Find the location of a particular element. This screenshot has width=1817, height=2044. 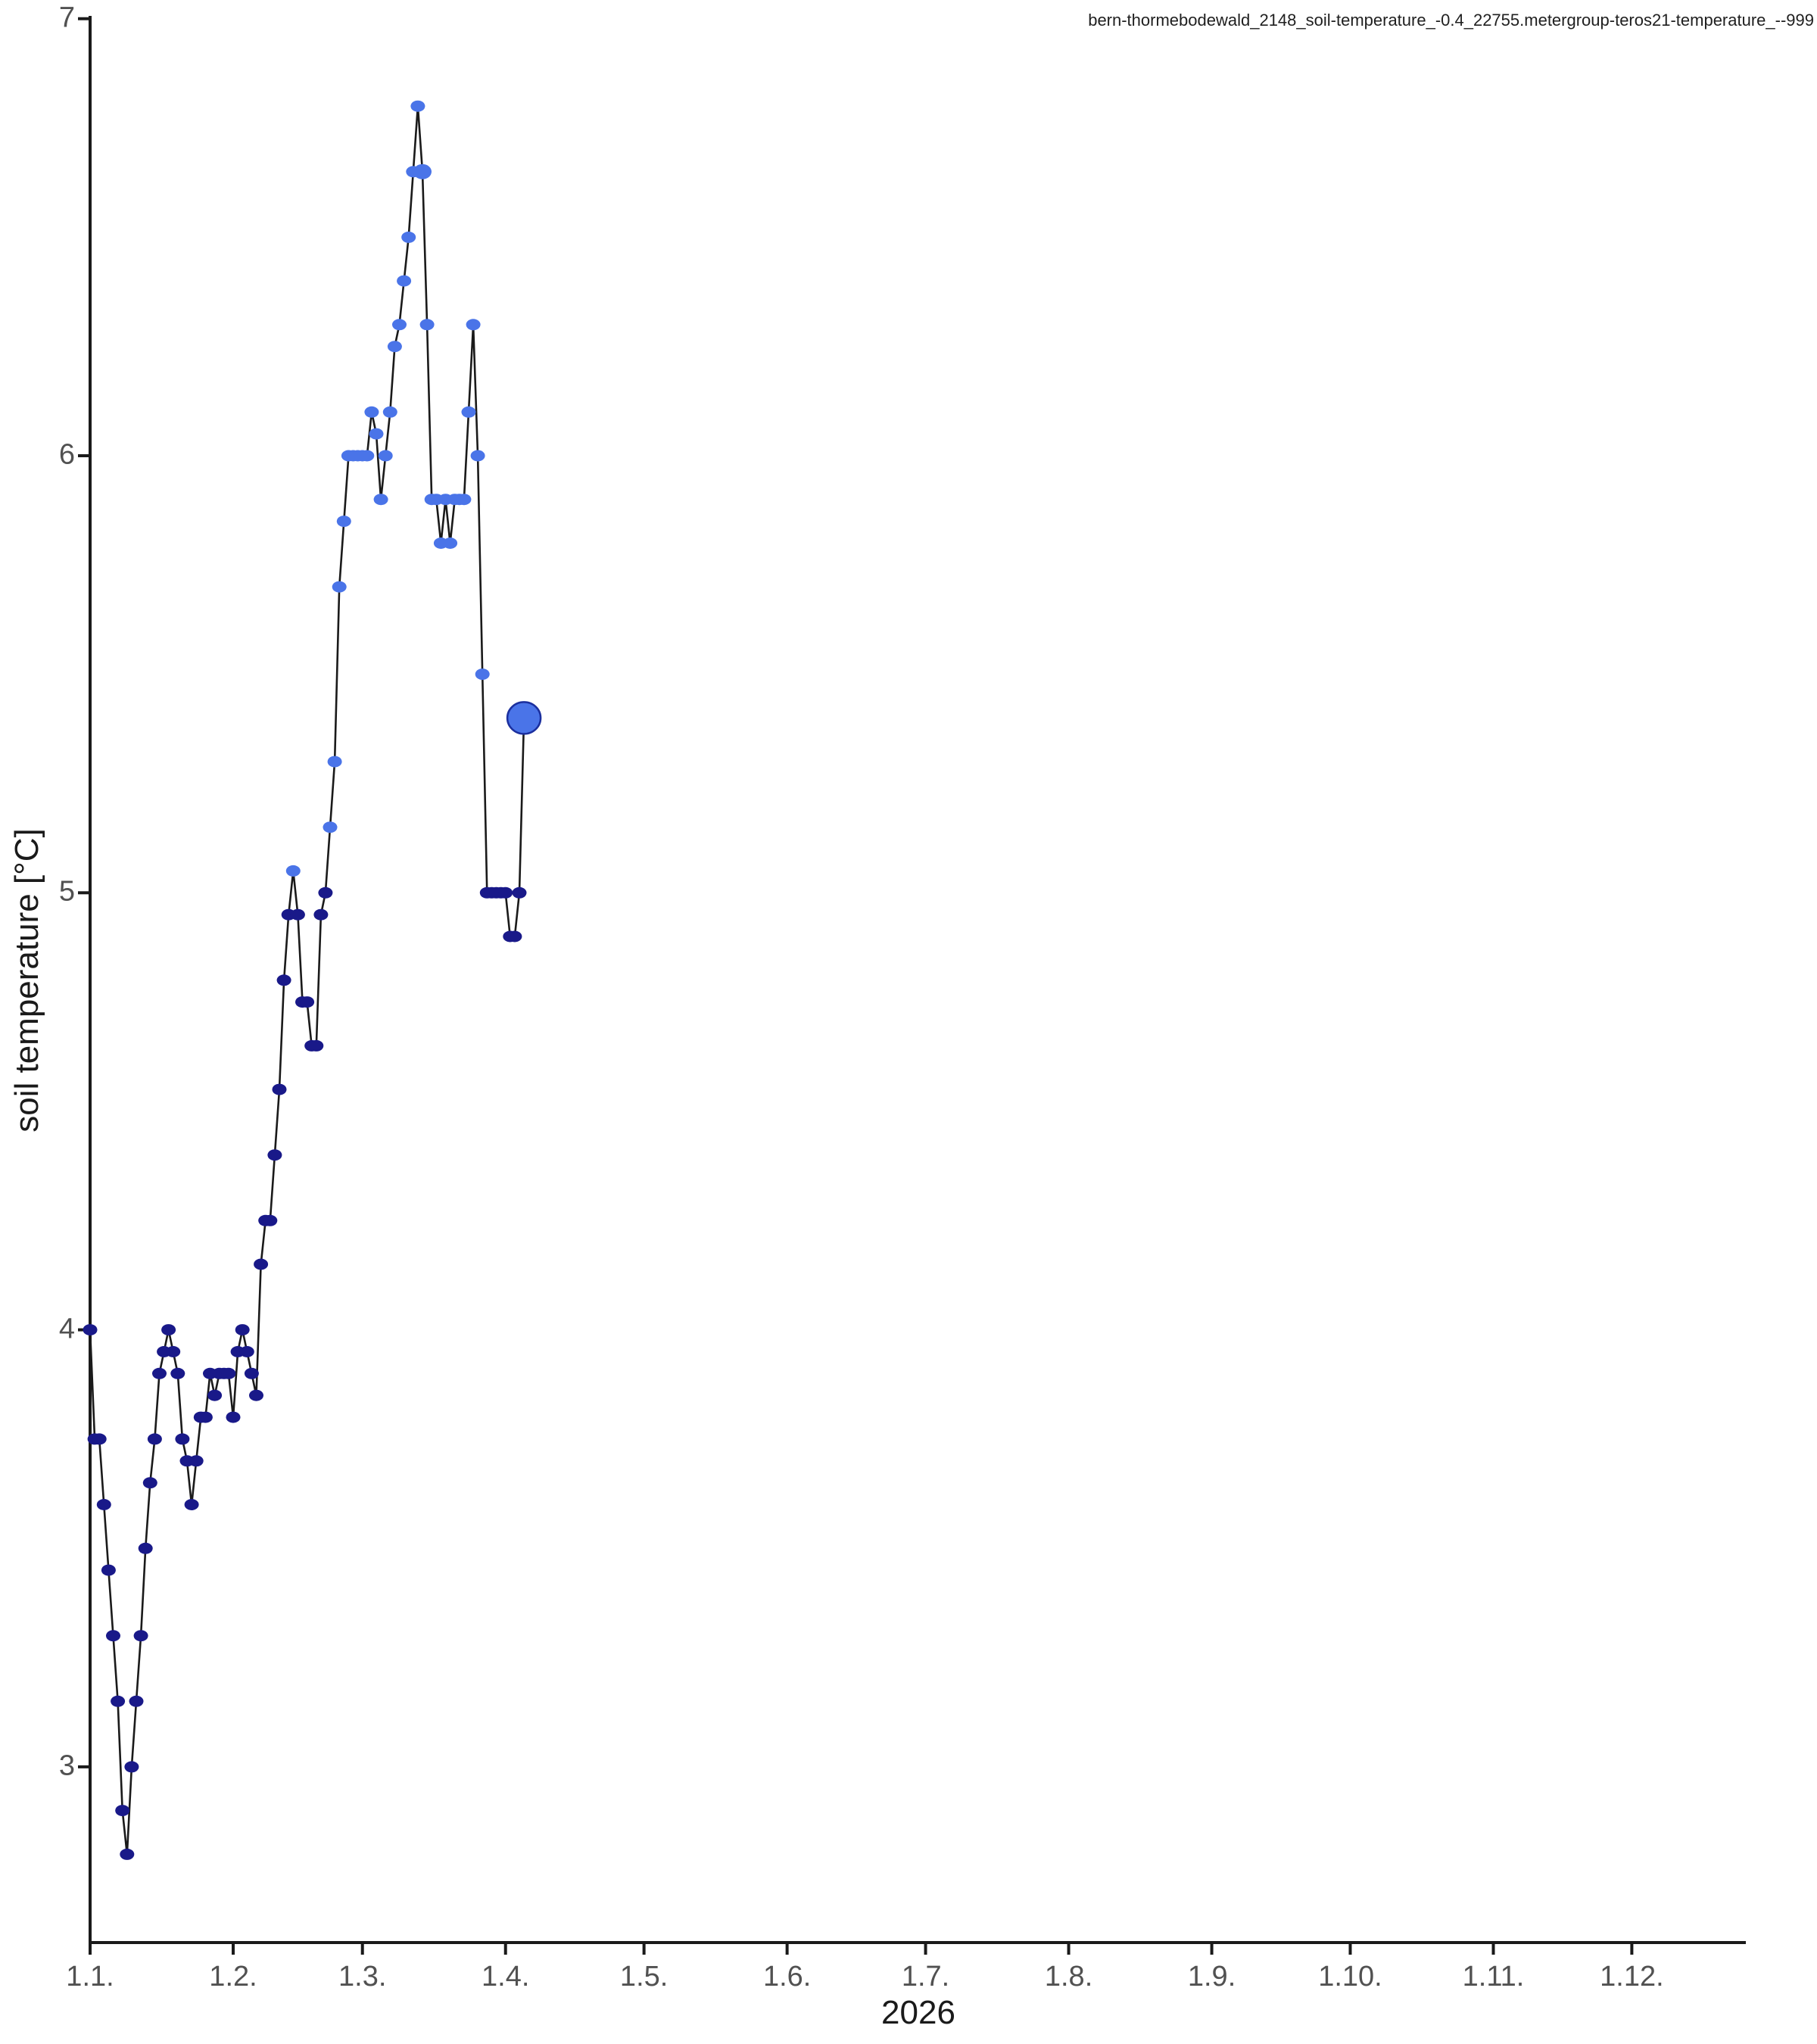

x-tick-label: 1.5. is located at coordinates (644, 1977).